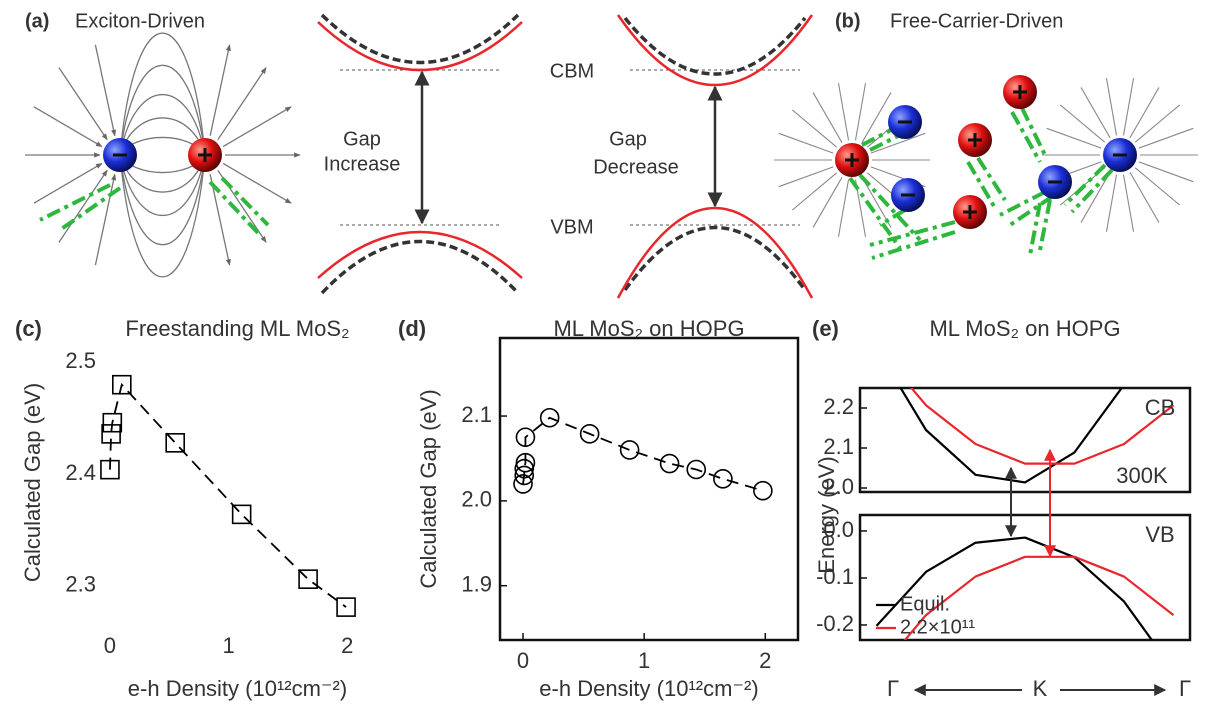  I want to click on y-tick-label: 1.9, so click(476, 584).